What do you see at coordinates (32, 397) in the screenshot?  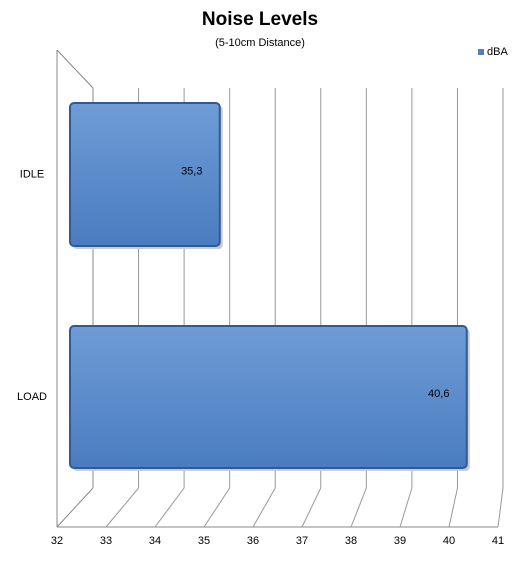 I see `y-tick-label: LOAD` at bounding box center [32, 397].